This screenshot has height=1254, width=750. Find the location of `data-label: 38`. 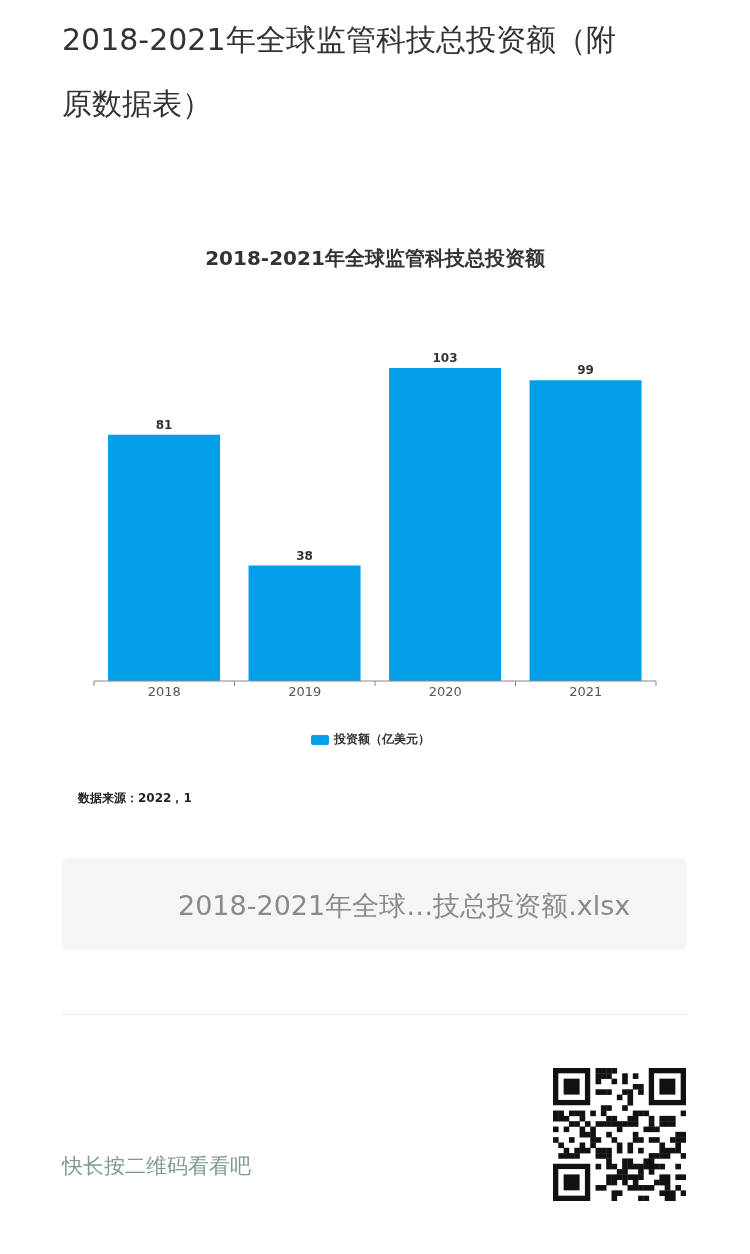

data-label: 38 is located at coordinates (304, 555).